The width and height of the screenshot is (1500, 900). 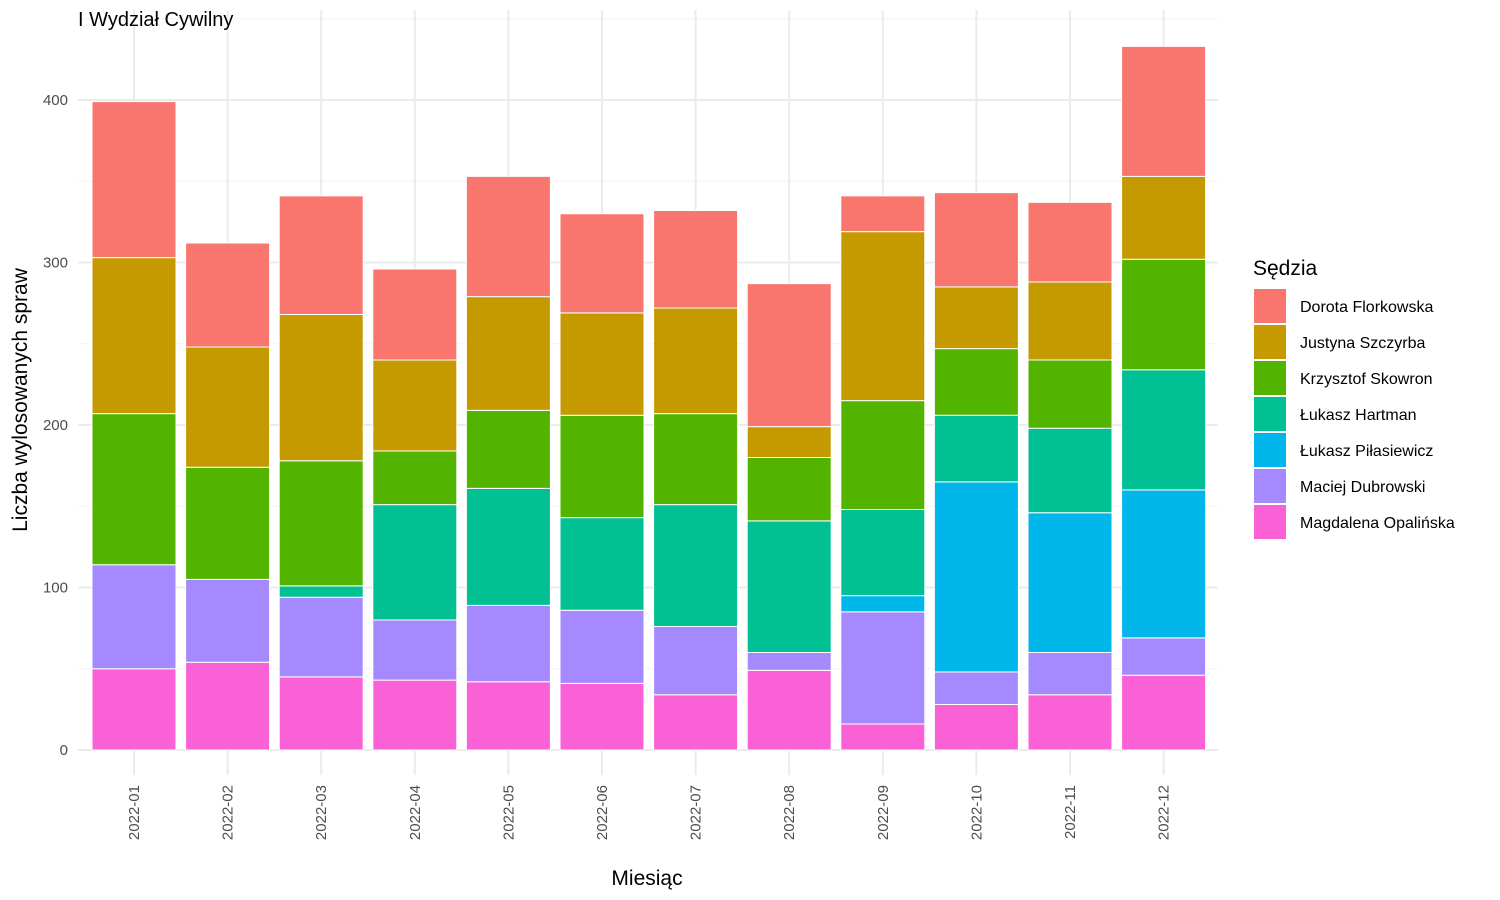 I want to click on legend-title: Sędzia, so click(x=1285, y=268).